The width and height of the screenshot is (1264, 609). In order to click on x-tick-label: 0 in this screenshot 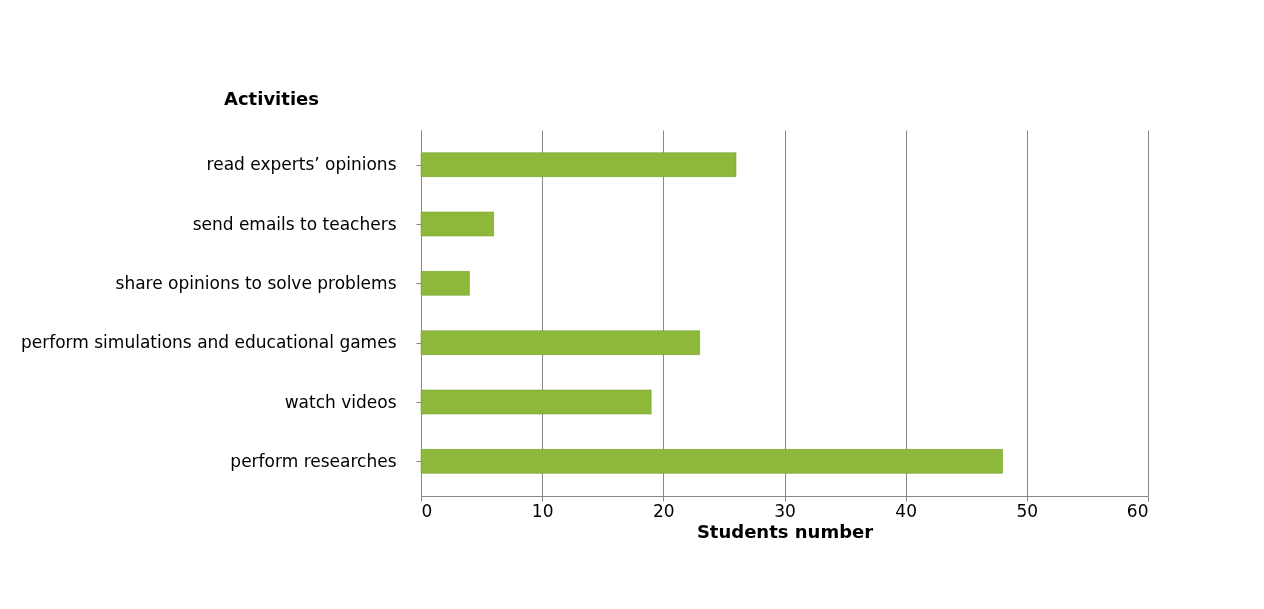, I will do `click(427, 510)`.